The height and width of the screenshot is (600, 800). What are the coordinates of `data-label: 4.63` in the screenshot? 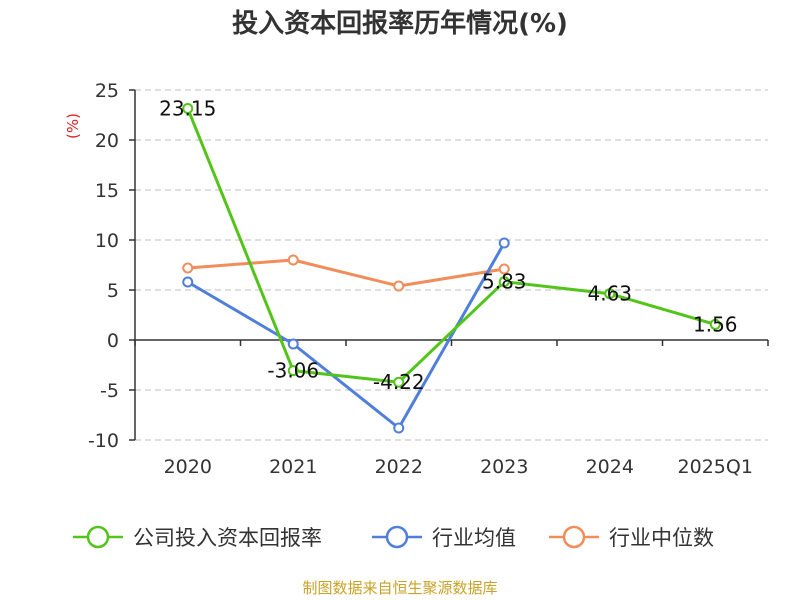 It's located at (609, 294).